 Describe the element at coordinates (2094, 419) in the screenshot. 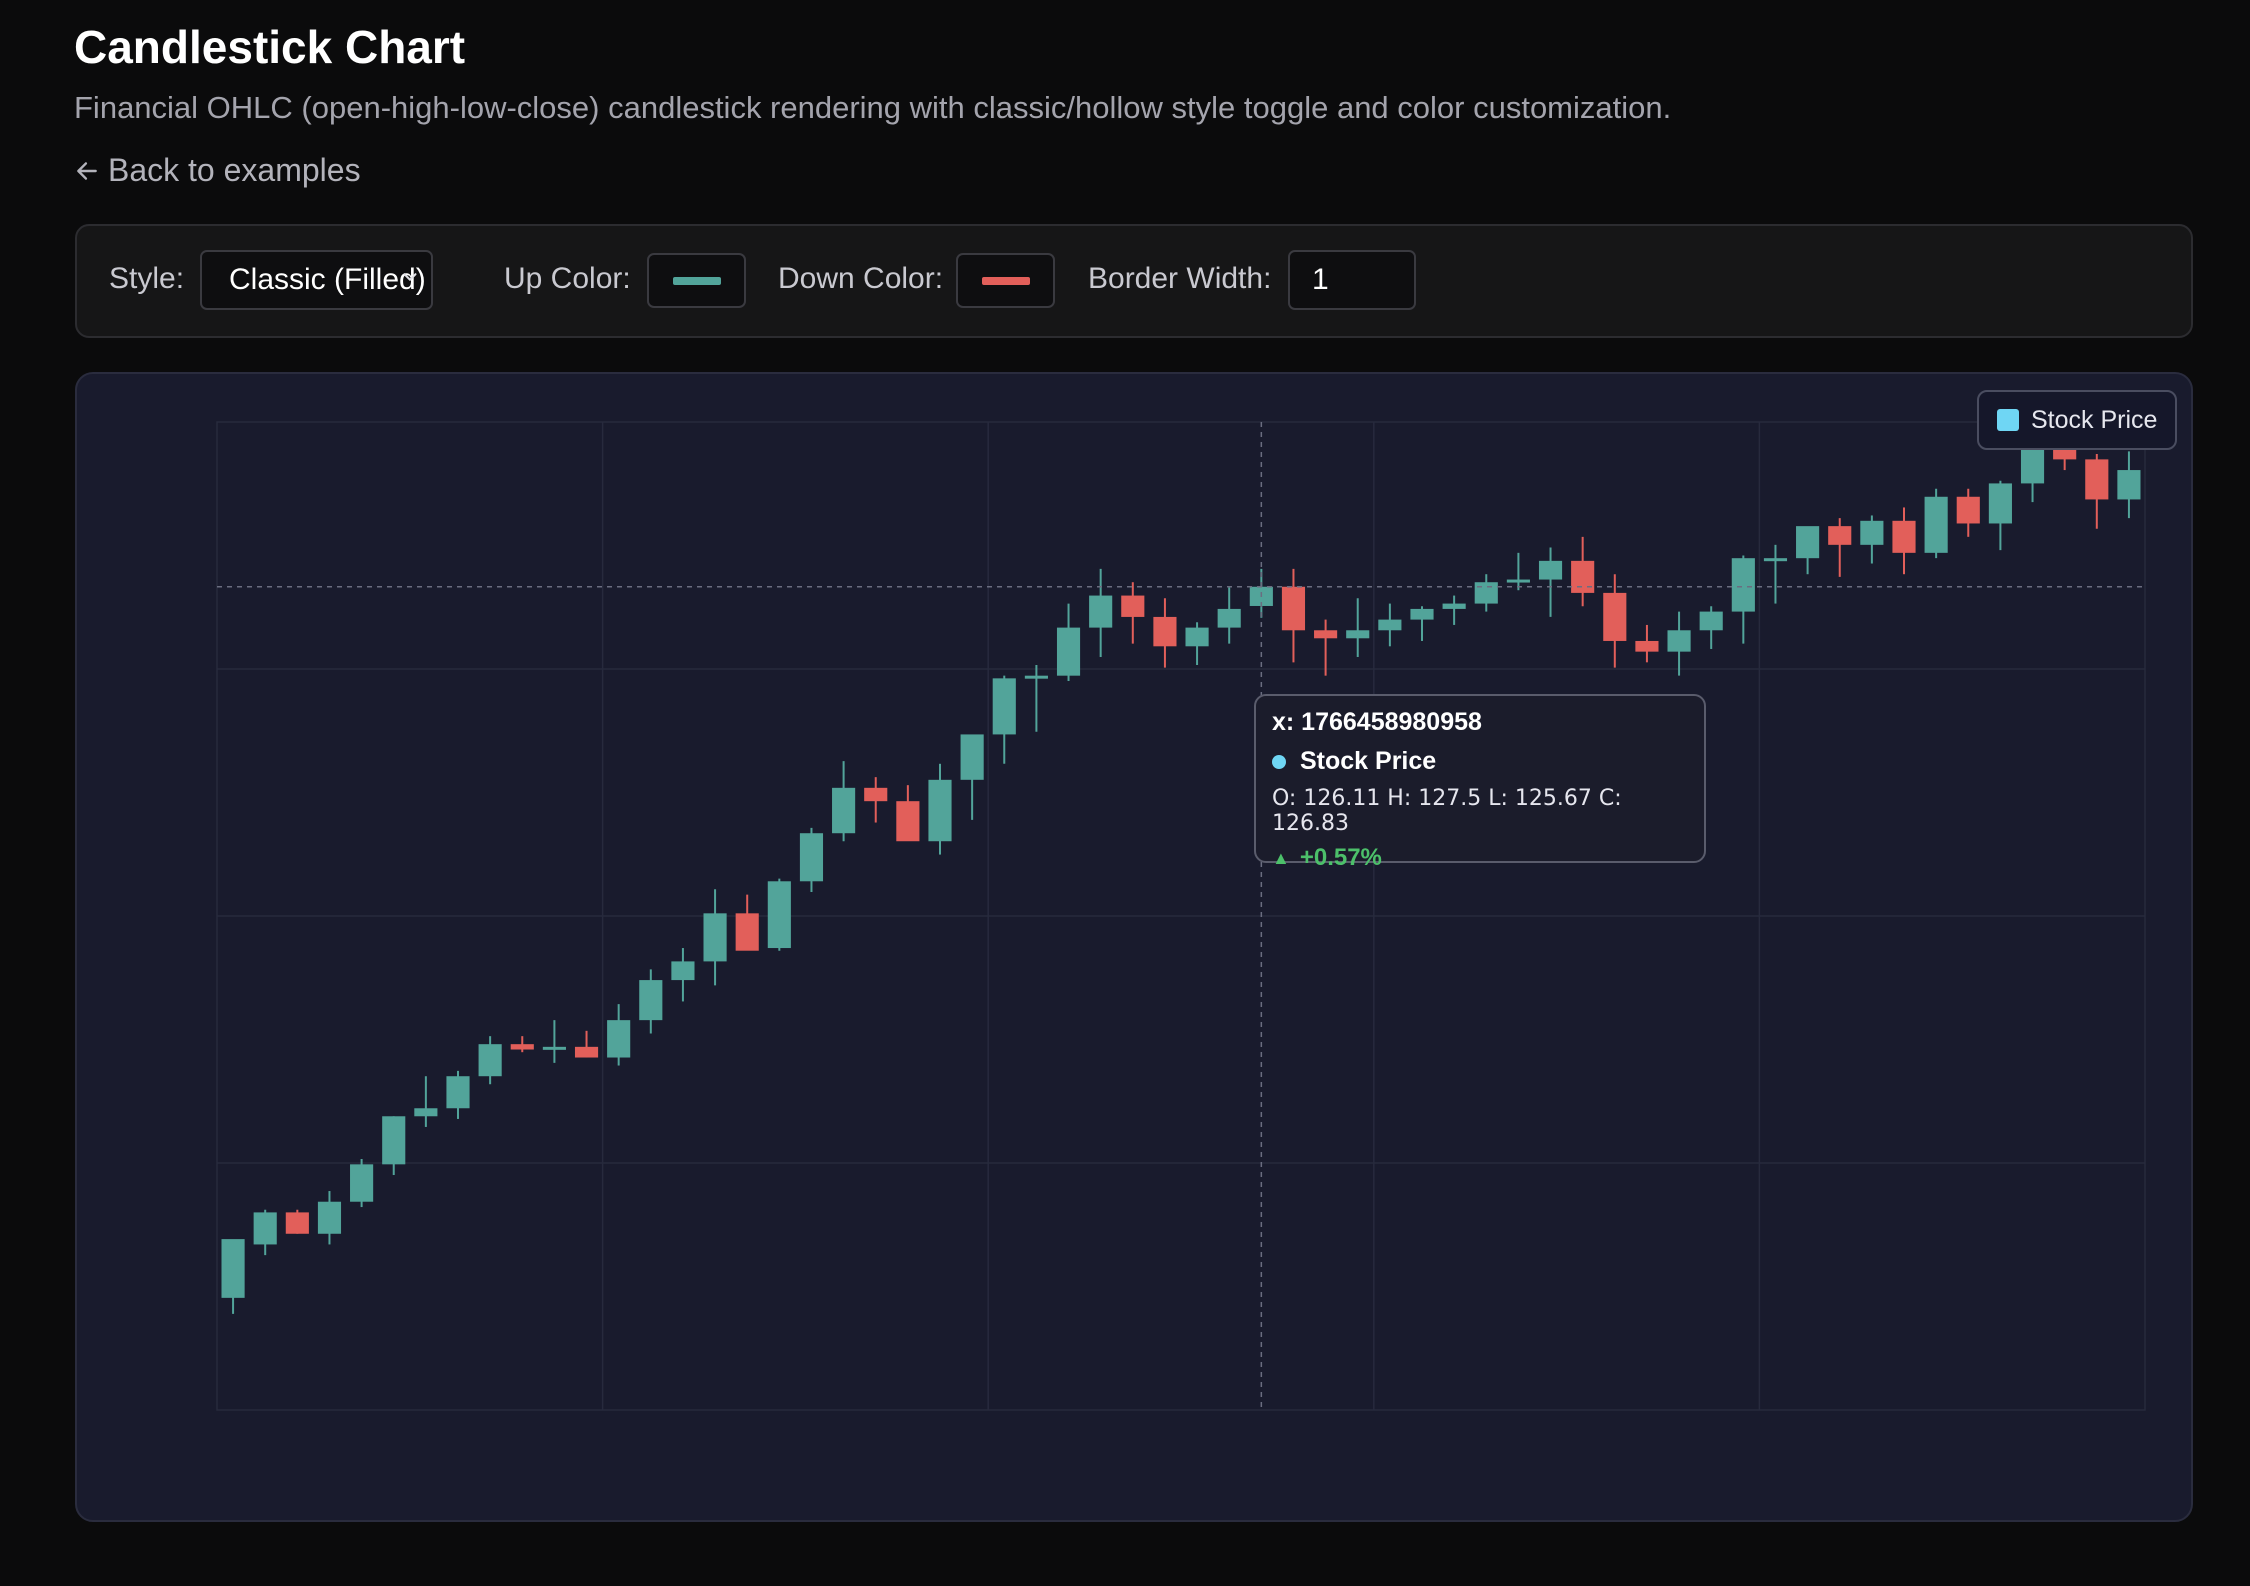

I see `legend-label: Stock Price` at that location.